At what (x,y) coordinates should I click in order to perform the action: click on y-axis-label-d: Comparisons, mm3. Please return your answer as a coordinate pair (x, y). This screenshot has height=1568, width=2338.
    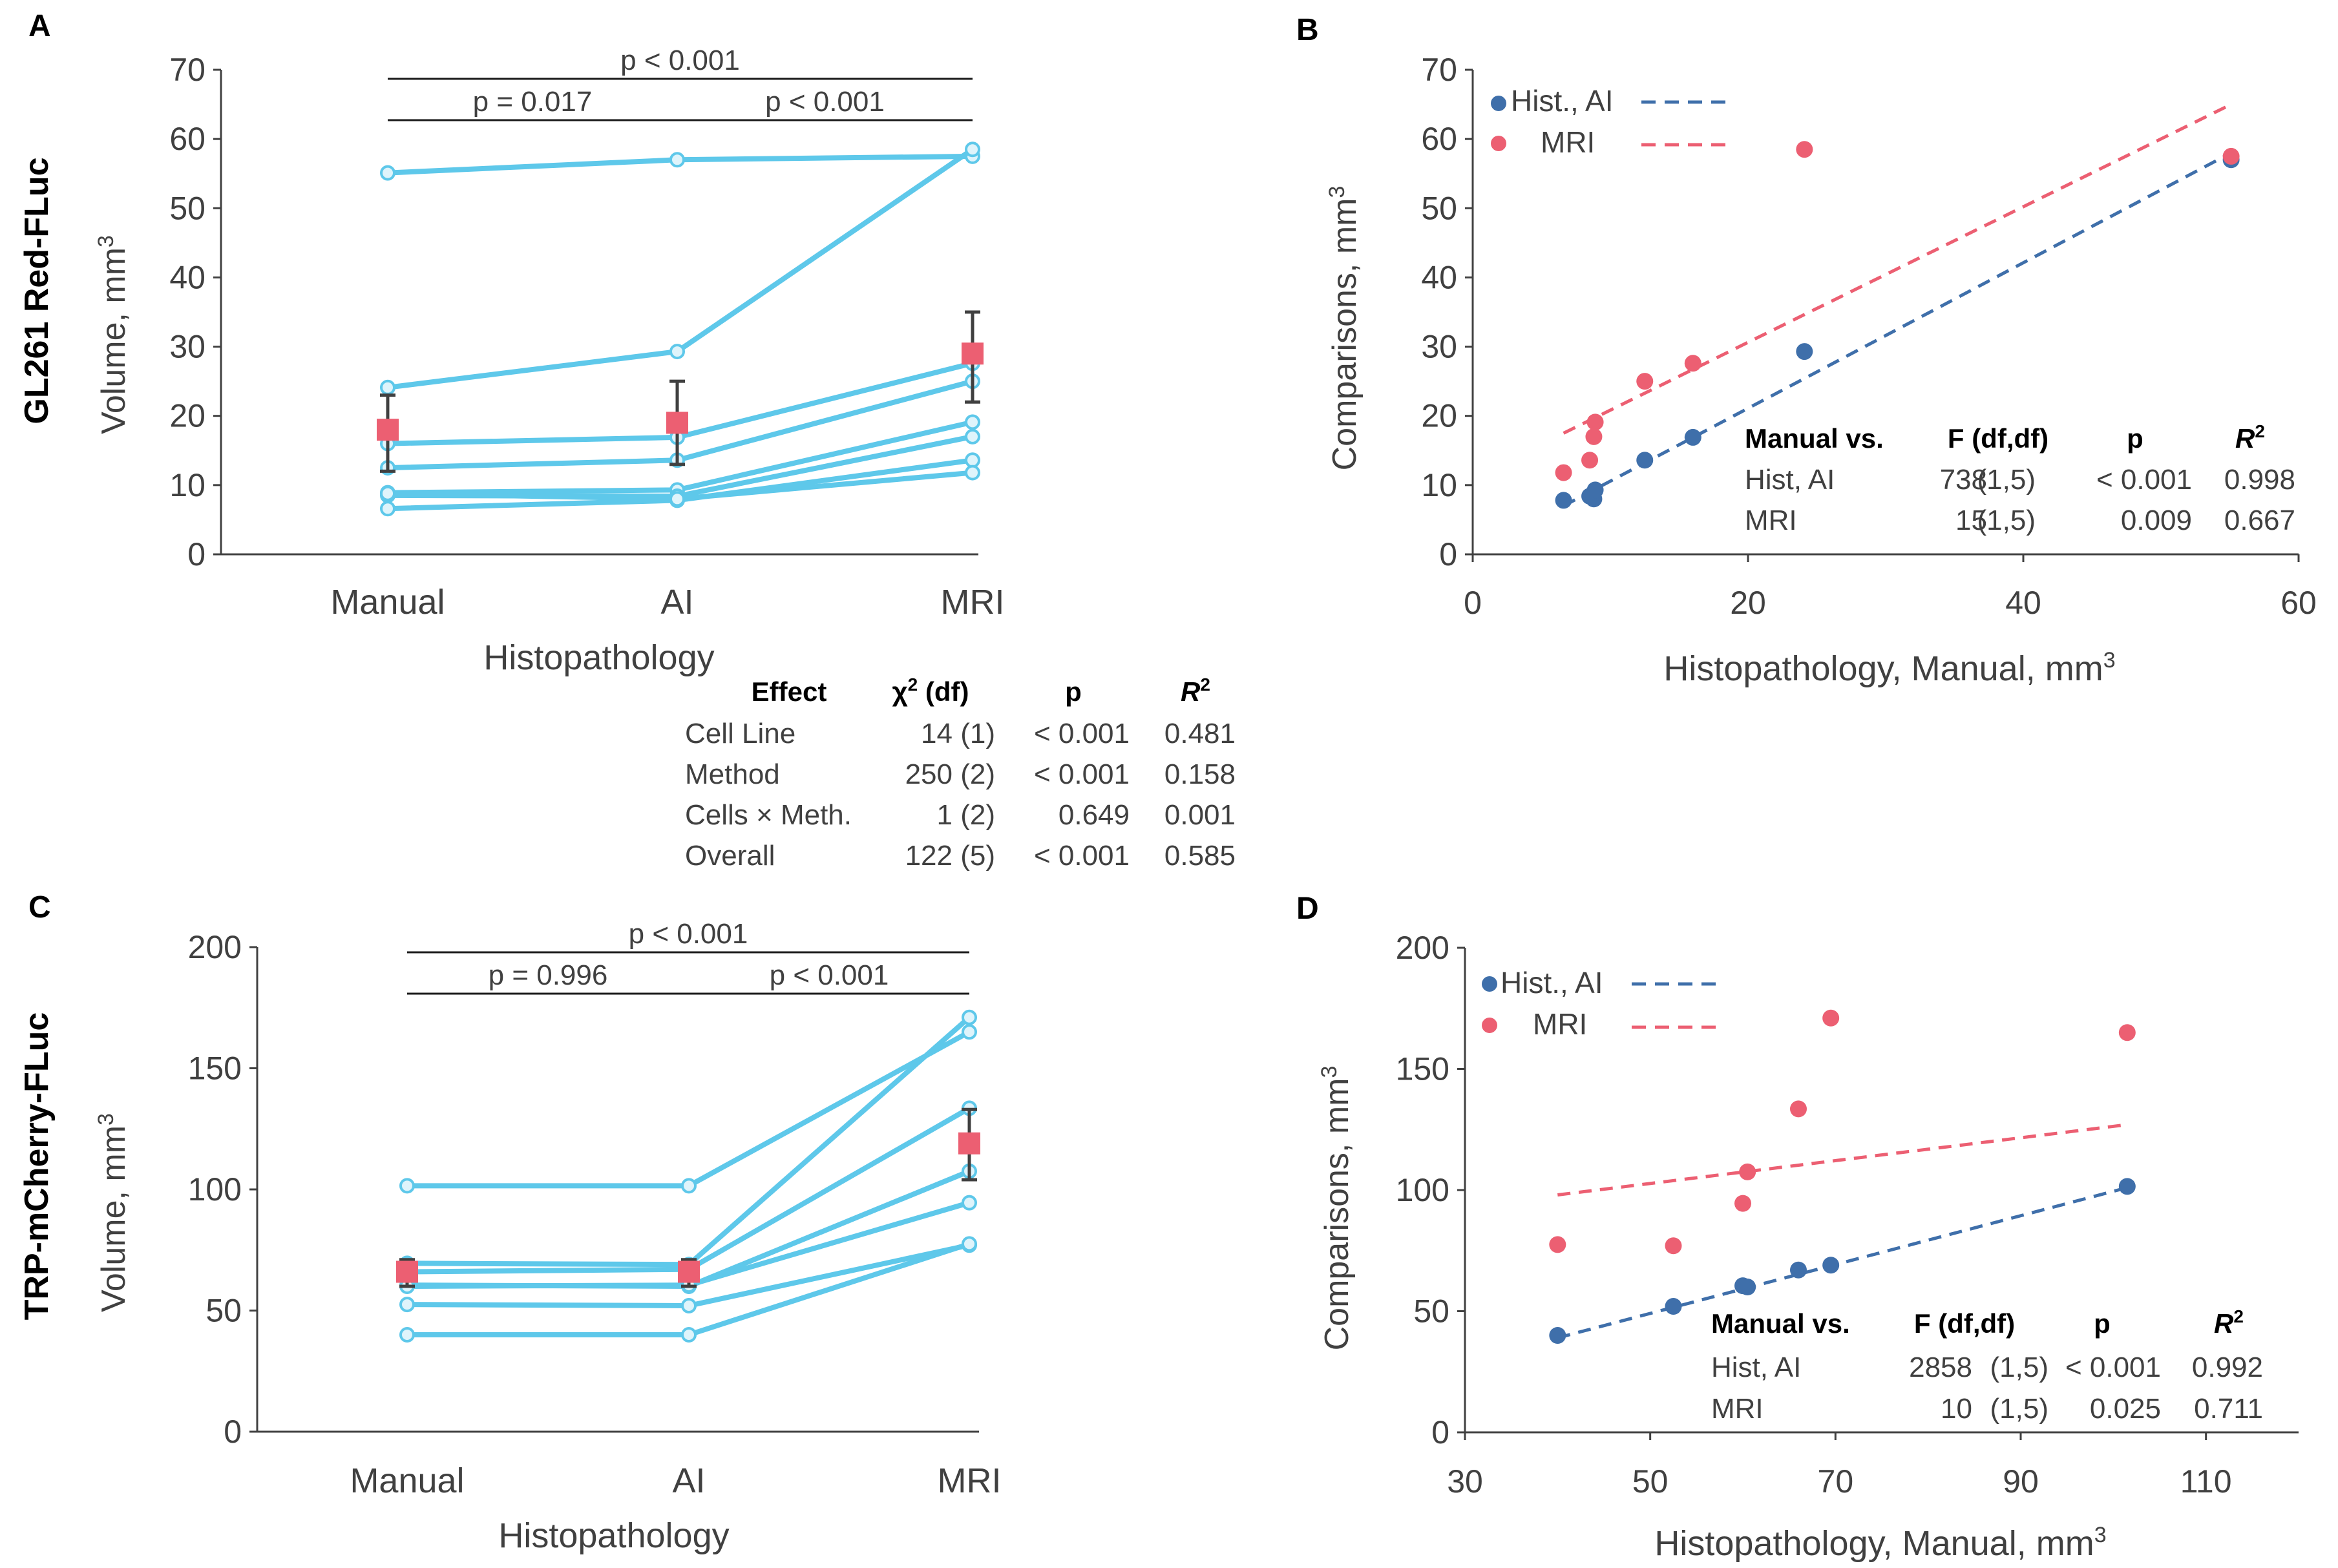
    Looking at the image, I should click on (1336, 1208).